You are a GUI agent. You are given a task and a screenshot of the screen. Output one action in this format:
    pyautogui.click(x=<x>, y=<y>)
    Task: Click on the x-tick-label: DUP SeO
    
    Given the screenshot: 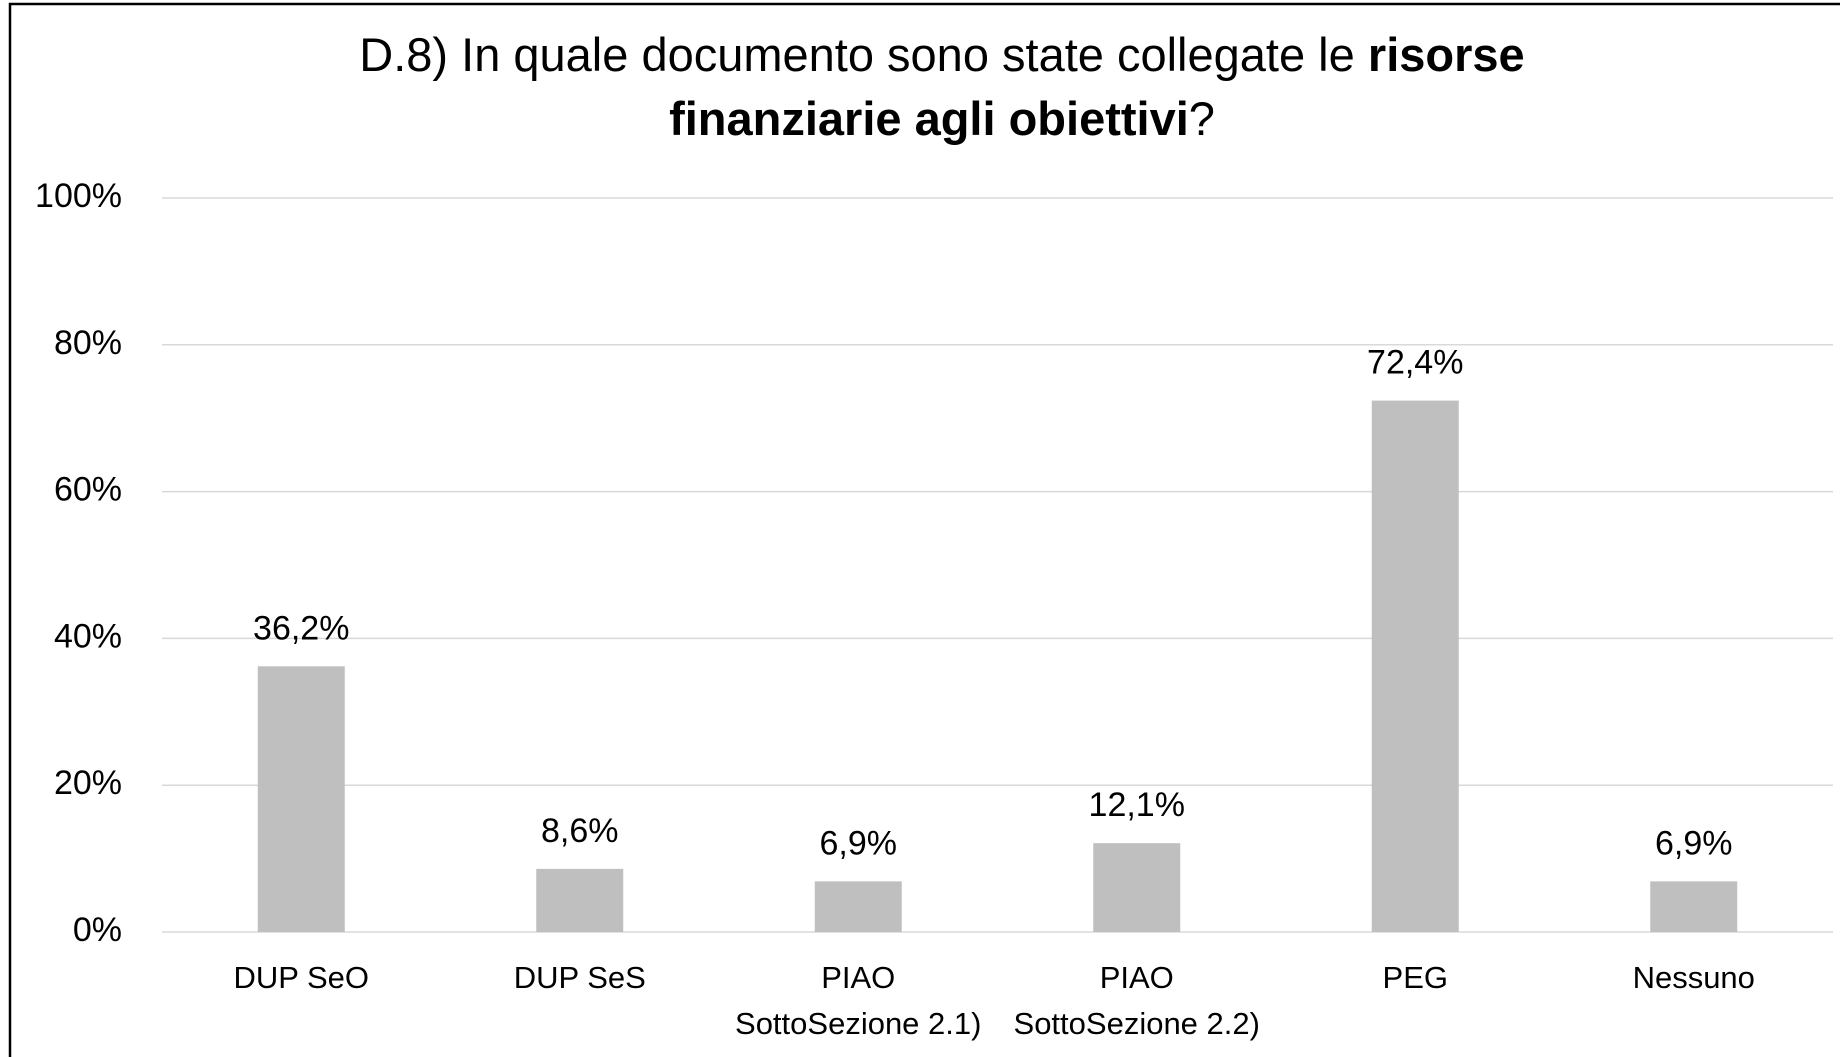 What is the action you would take?
    pyautogui.click(x=301, y=977)
    